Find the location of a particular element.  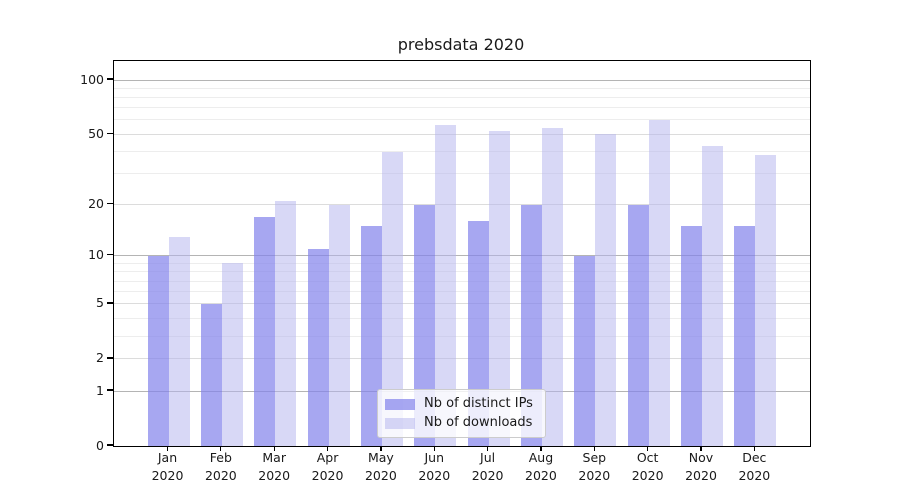

legend-item-distinct-ips: Nb of distinct IPs is located at coordinates (465, 404).